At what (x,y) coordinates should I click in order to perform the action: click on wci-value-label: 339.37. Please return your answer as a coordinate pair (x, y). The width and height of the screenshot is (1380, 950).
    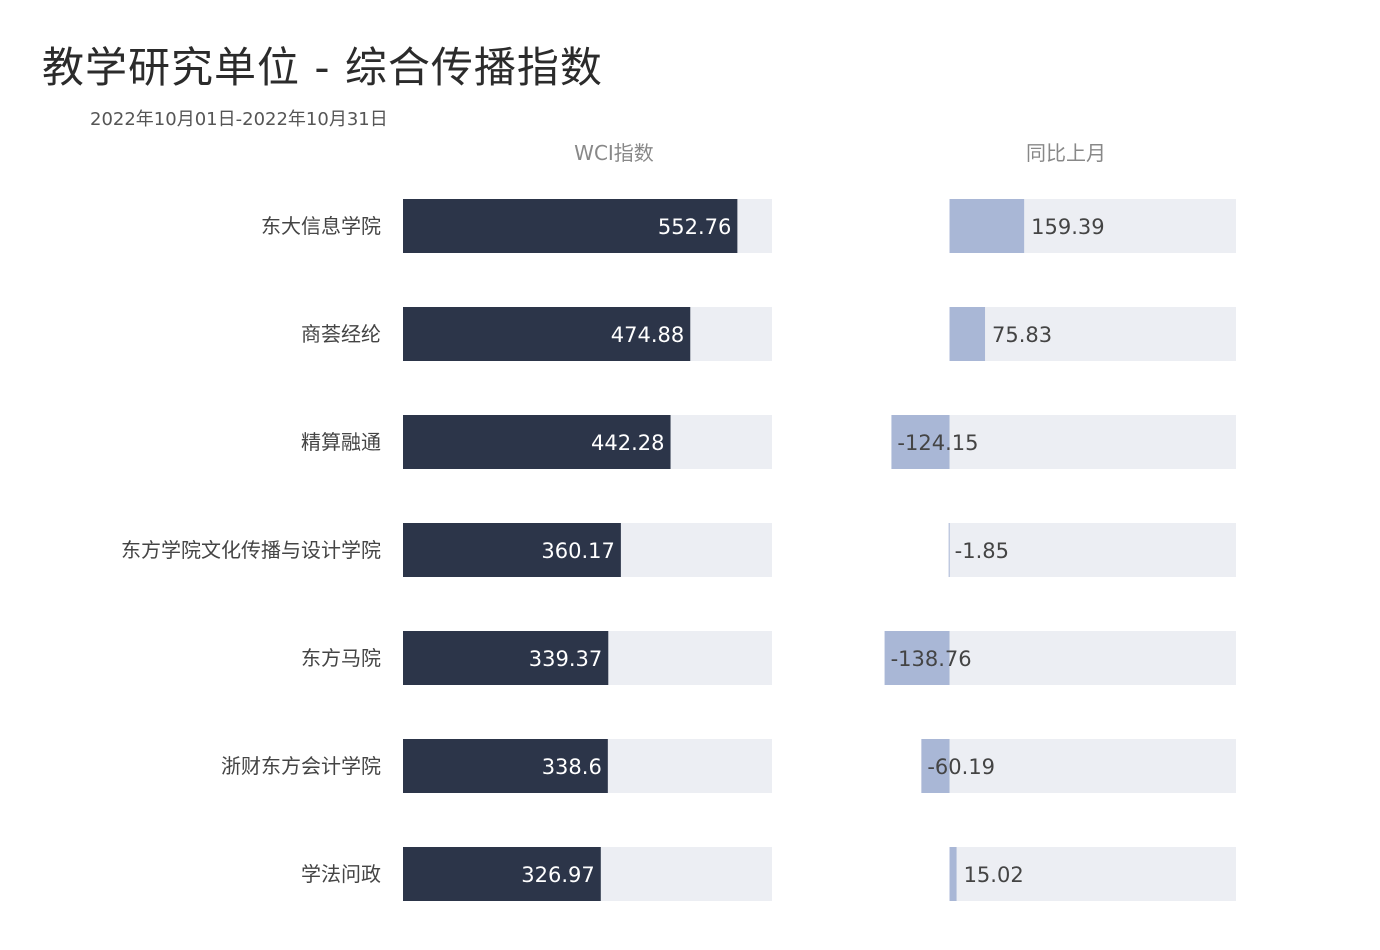
    Looking at the image, I should click on (565, 659).